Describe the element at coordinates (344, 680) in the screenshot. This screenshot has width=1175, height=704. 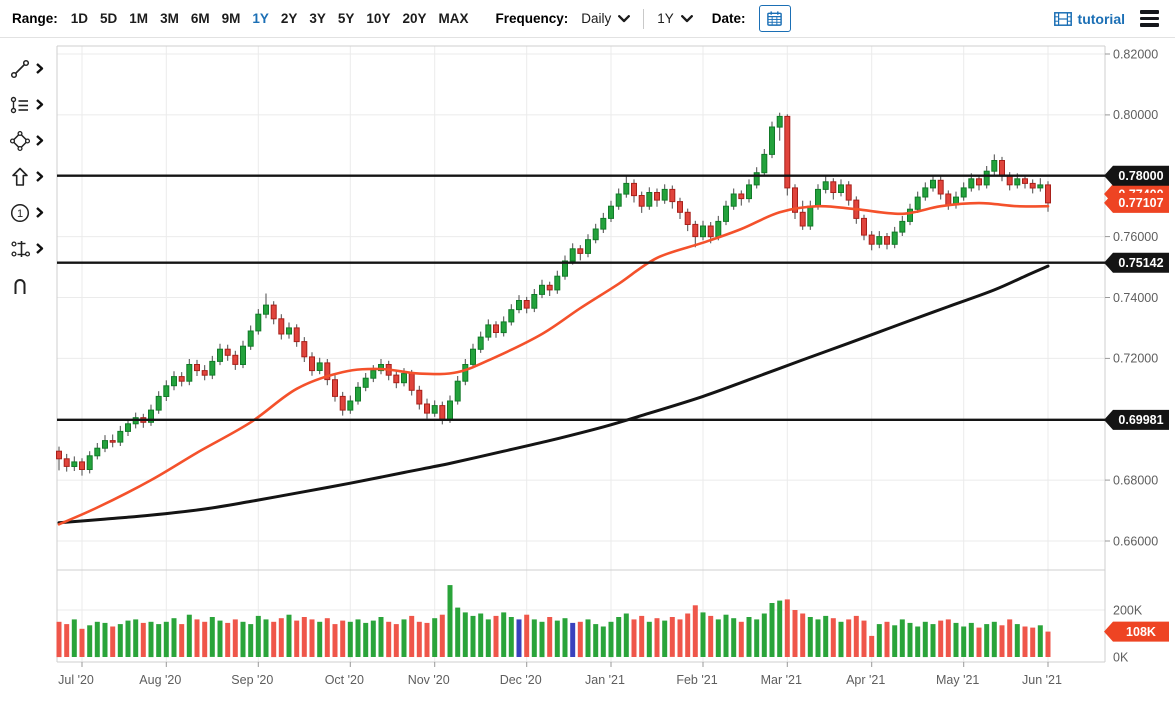
I see `svg-text: Oct '20` at that location.